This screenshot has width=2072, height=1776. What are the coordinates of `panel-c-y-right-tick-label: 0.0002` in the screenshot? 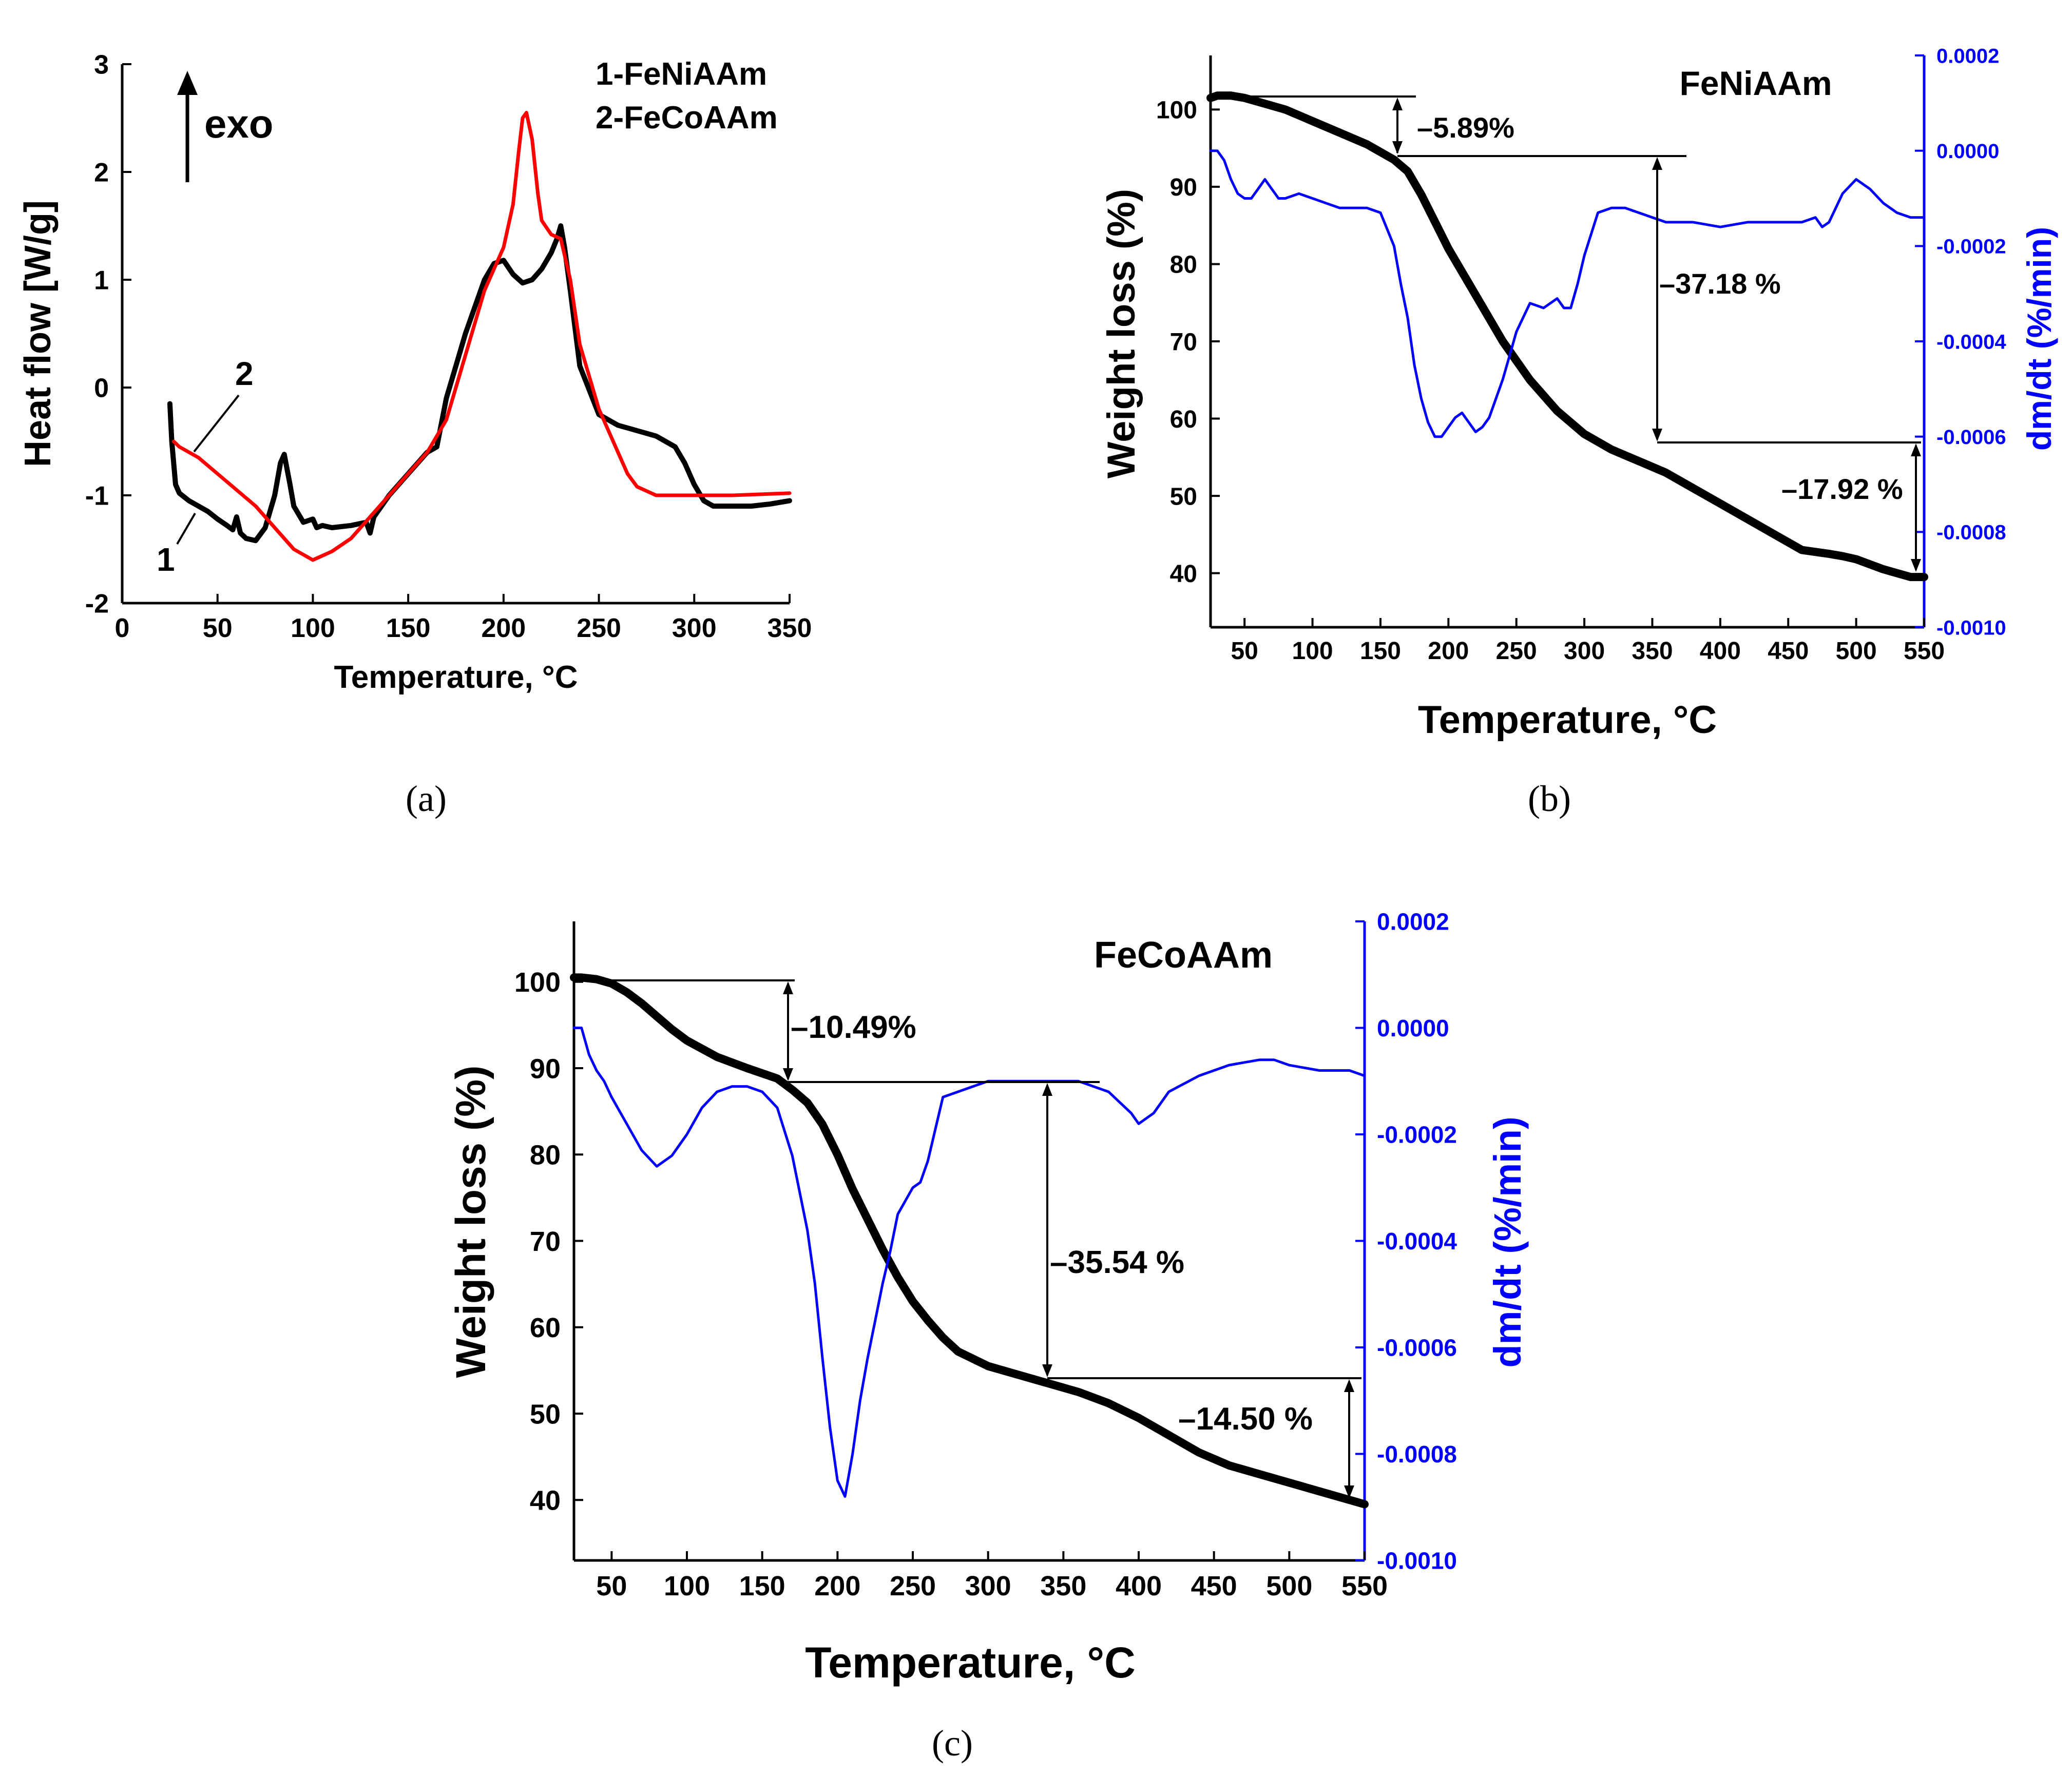 It's located at (1413, 922).